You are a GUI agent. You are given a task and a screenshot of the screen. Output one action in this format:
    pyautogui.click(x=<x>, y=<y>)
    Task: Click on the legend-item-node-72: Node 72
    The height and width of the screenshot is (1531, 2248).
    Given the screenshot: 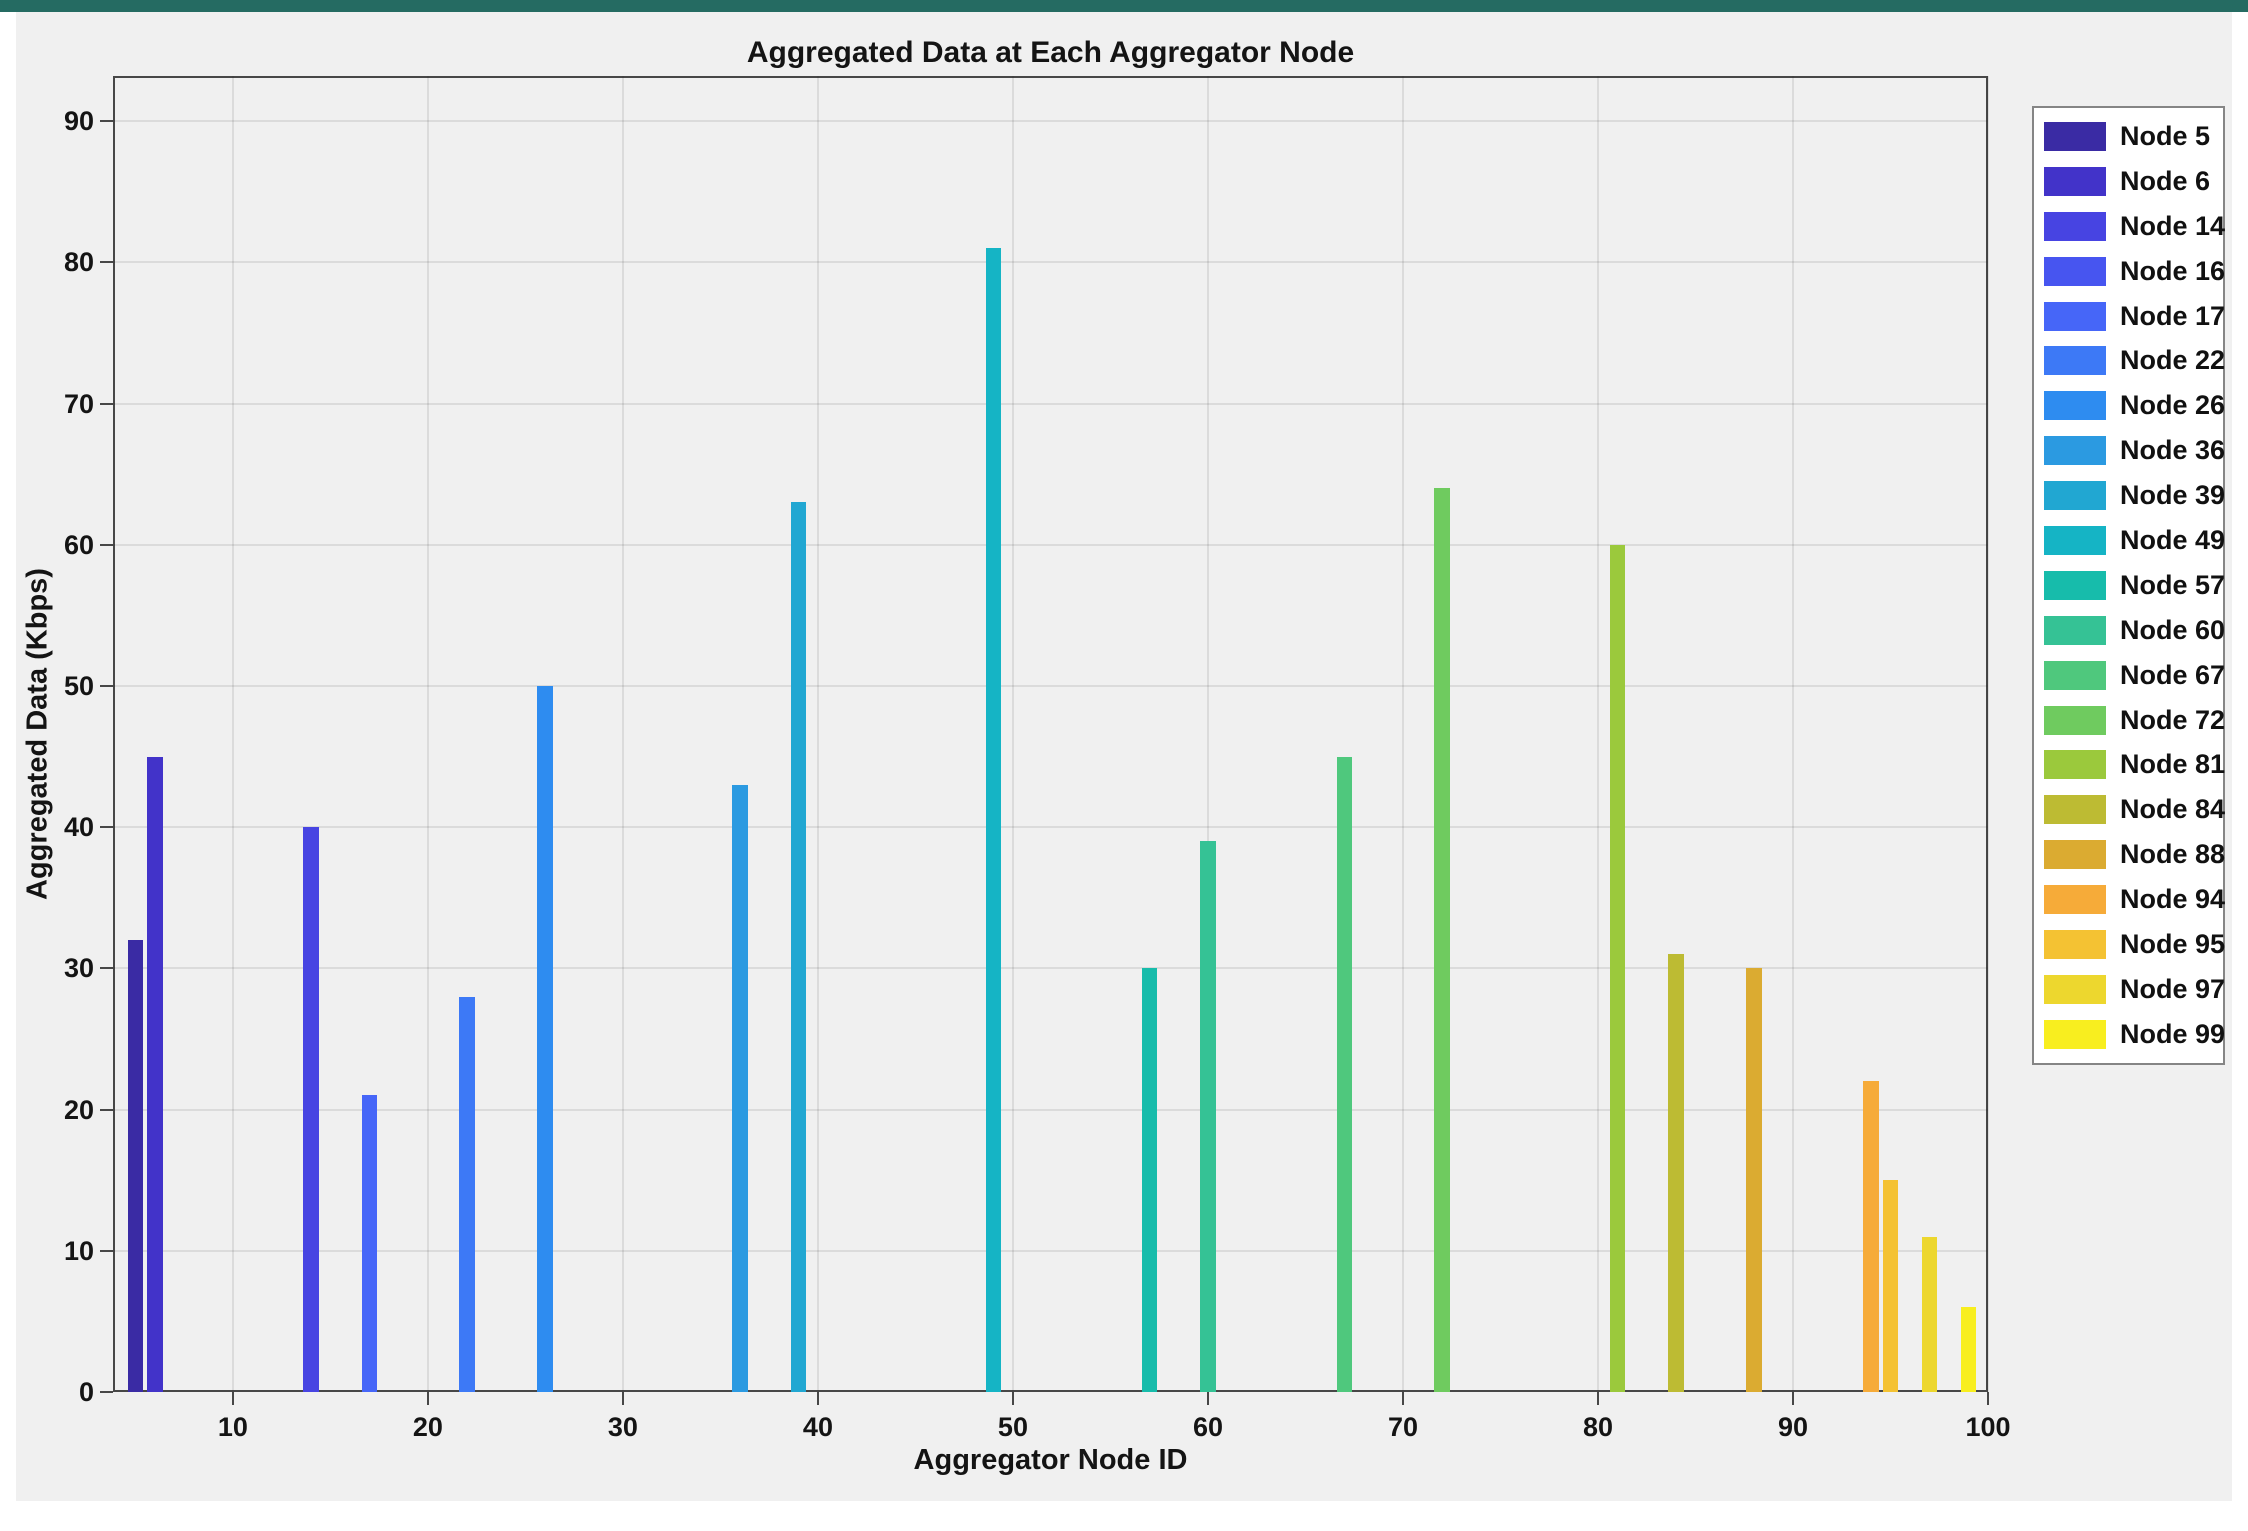 What is the action you would take?
    pyautogui.click(x=2130, y=720)
    